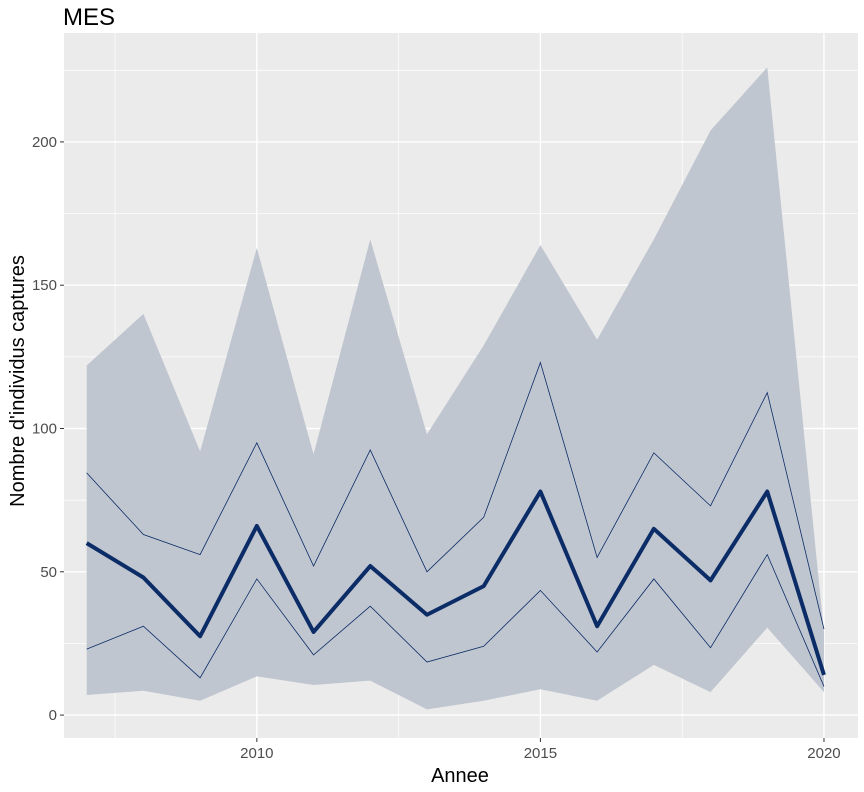 This screenshot has height=792, width=864. What do you see at coordinates (44, 285) in the screenshot?
I see `y-tick-label: 150` at bounding box center [44, 285].